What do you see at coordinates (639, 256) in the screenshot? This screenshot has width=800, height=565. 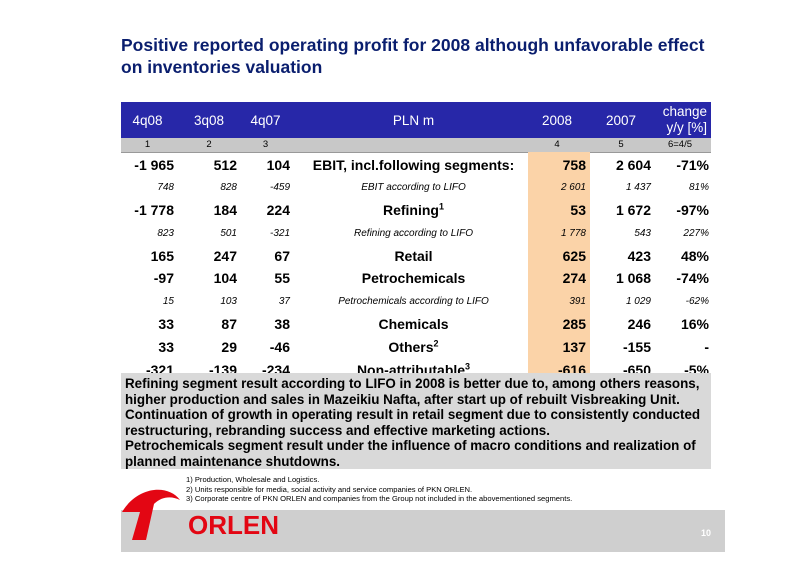 I see `cell-2007: 423` at bounding box center [639, 256].